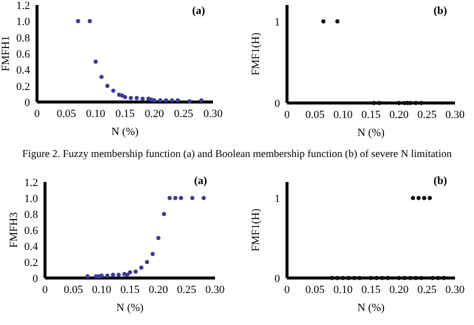  What do you see at coordinates (14, 230) in the screenshot?
I see `y-axis-title: FMFH3` at bounding box center [14, 230].